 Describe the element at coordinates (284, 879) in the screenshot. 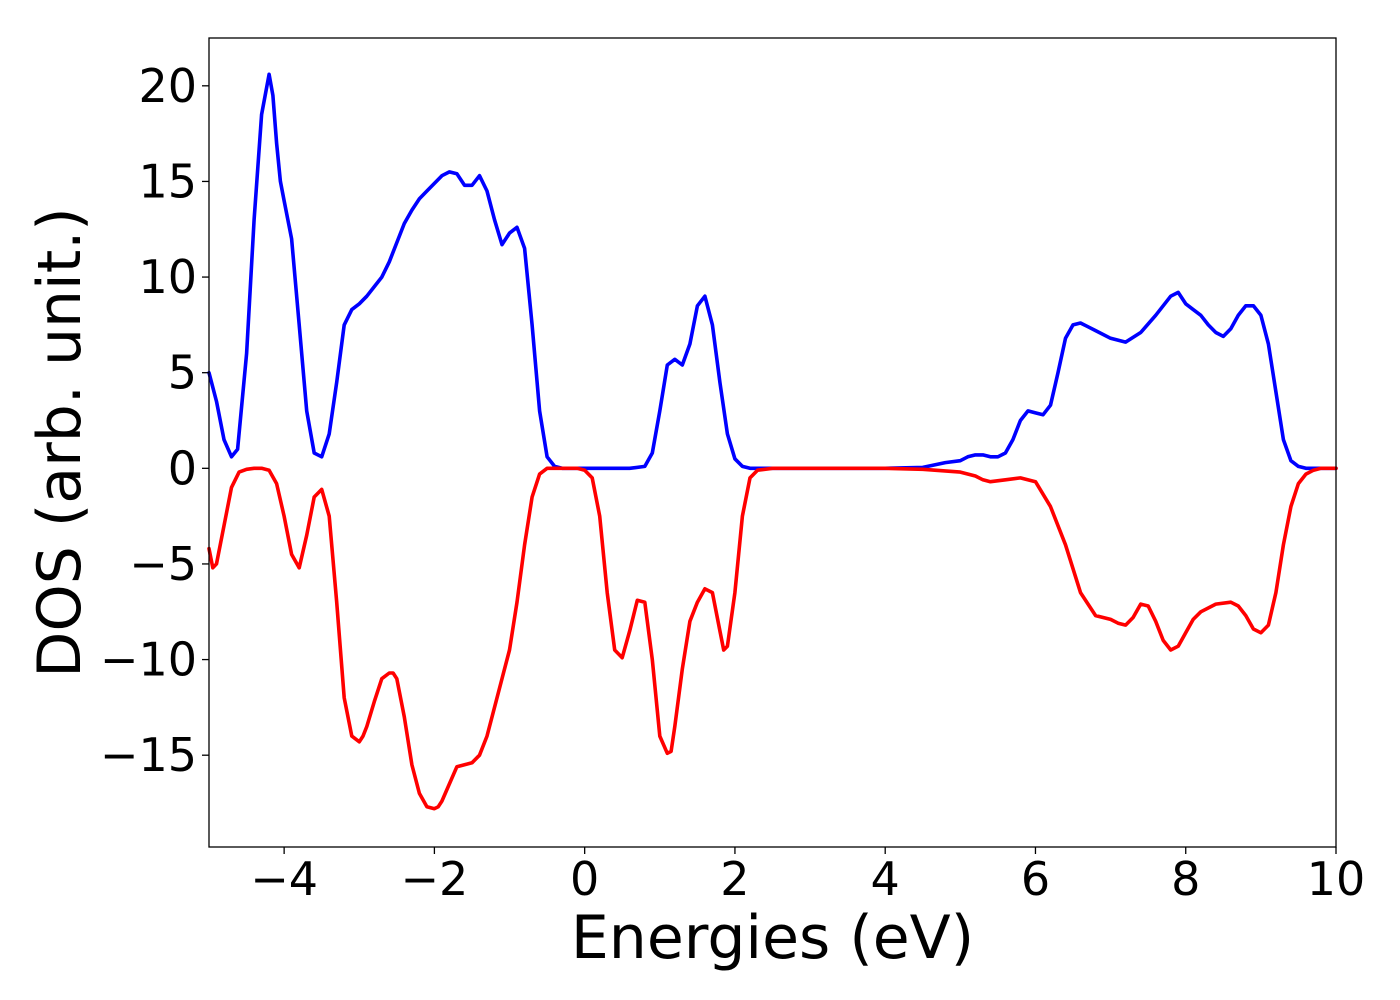

I see `x-tick-label: −4` at that location.